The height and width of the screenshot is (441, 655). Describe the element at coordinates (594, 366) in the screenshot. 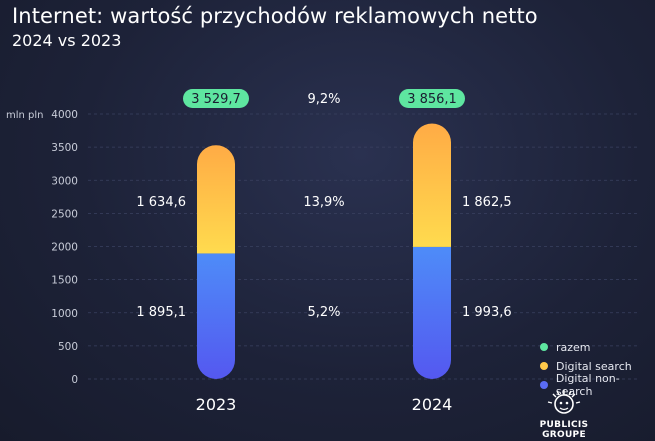

I see `legend-label-digital-search: Digital search` at that location.